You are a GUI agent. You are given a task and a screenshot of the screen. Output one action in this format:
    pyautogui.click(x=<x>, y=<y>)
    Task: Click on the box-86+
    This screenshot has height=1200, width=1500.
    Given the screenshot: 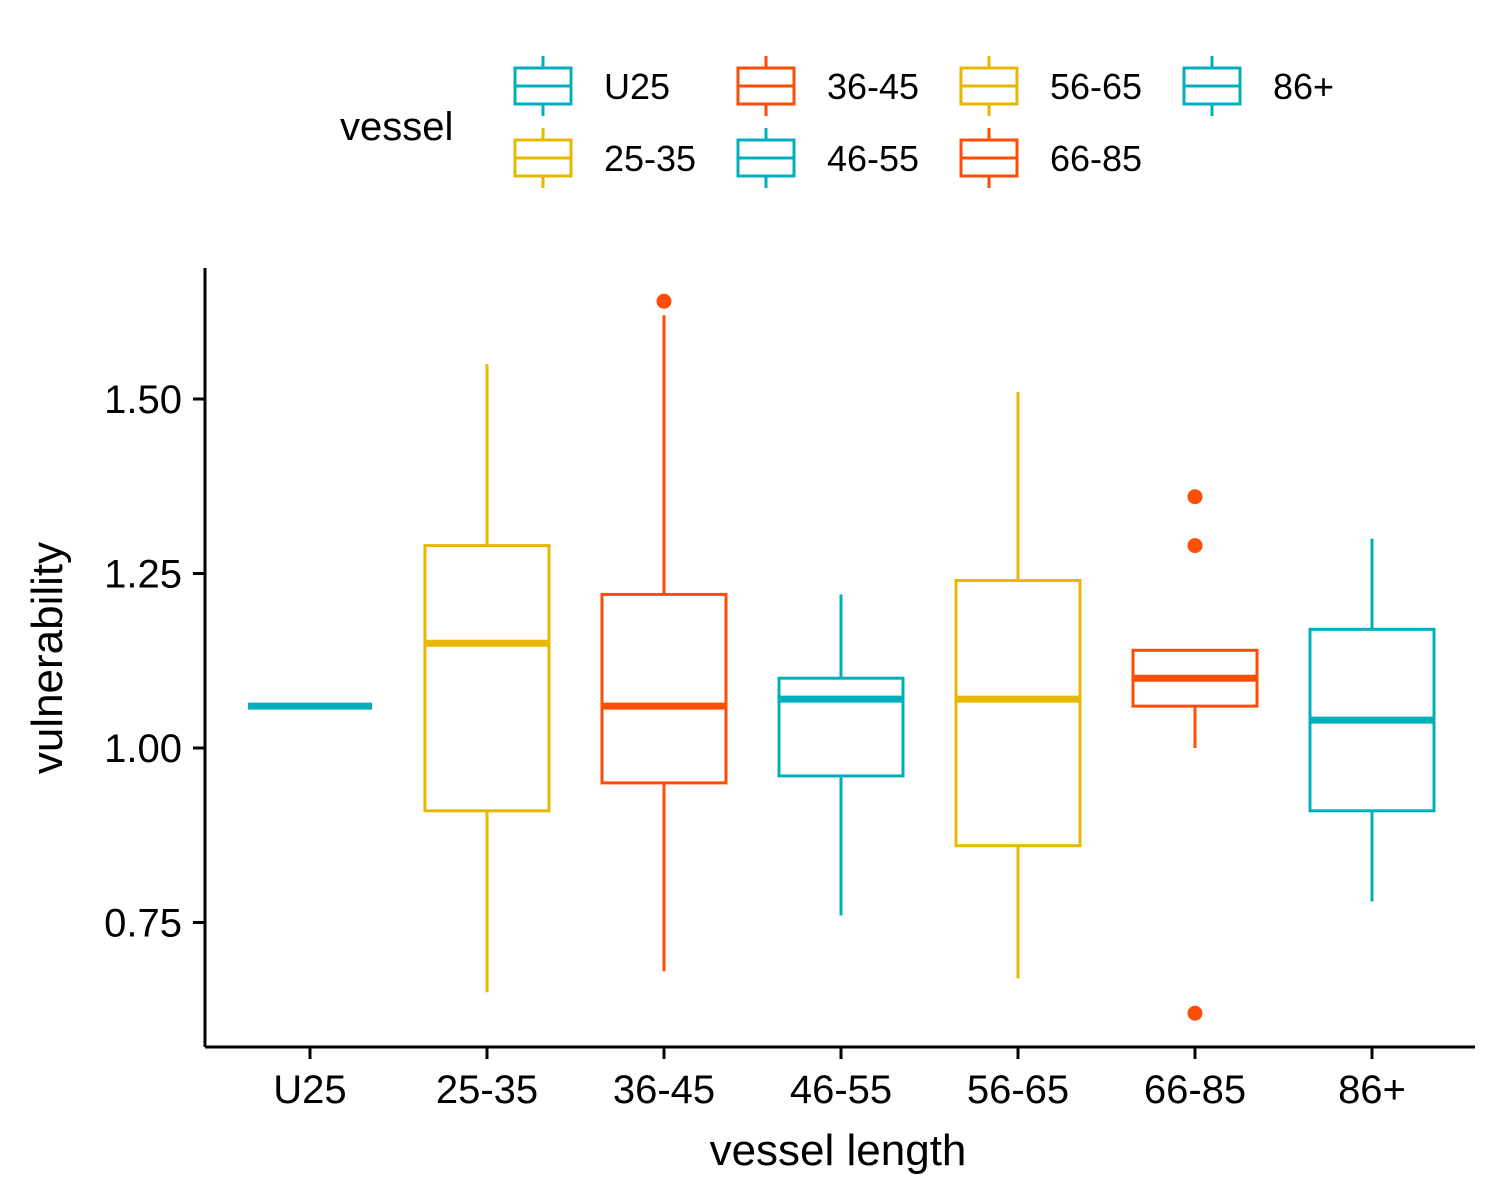 What is the action you would take?
    pyautogui.click(x=1372, y=720)
    